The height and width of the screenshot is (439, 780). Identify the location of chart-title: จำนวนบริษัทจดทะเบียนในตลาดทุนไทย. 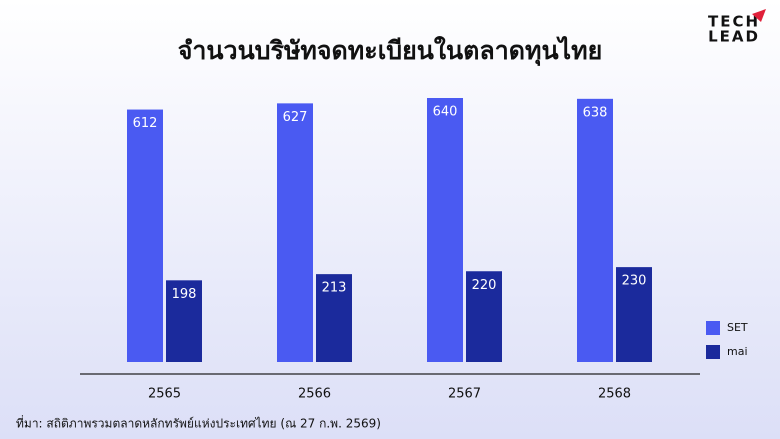
(390, 51).